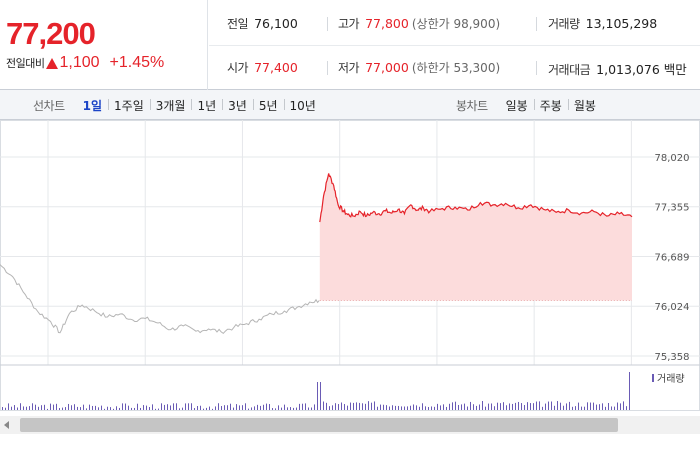  I want to click on after-open-area, so click(475, 237).